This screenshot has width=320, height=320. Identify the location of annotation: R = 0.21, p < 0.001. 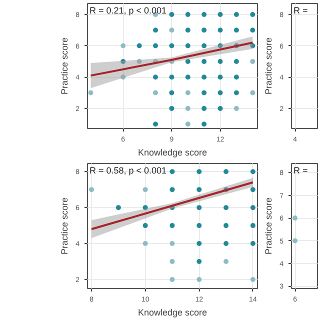
(128, 11).